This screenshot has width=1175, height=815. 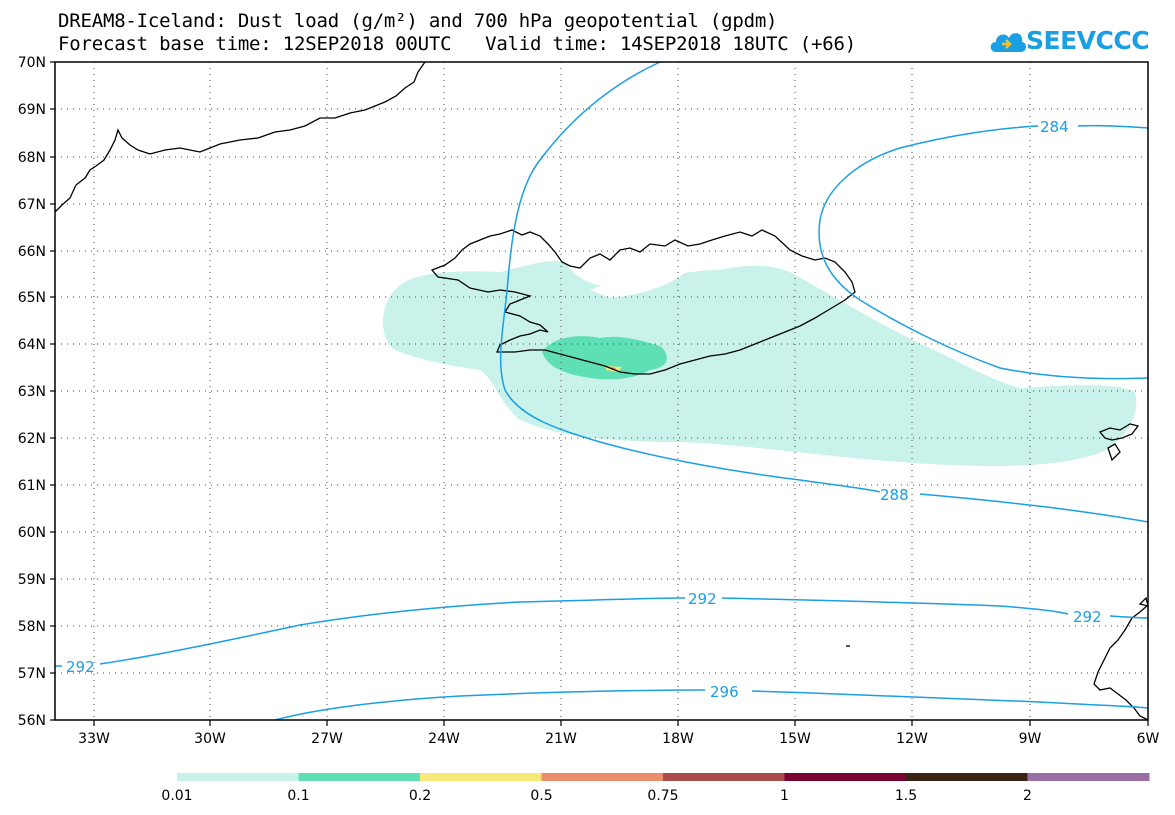 I want to click on contour-284-east, so click(x=983, y=252).